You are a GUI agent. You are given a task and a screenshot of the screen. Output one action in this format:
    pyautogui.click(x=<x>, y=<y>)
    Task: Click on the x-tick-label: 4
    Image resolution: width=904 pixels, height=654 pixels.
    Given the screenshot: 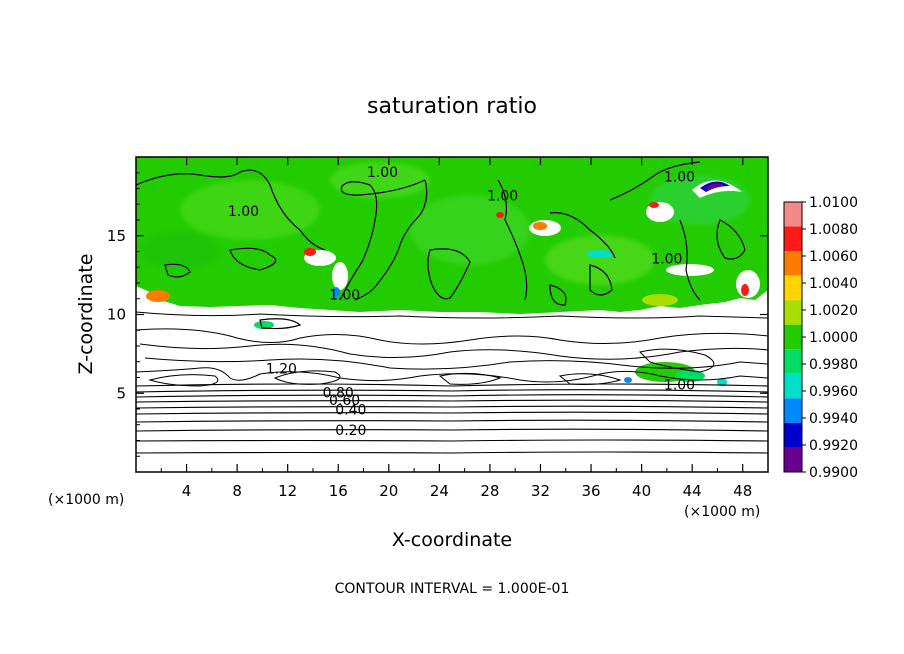 What is the action you would take?
    pyautogui.click(x=187, y=491)
    